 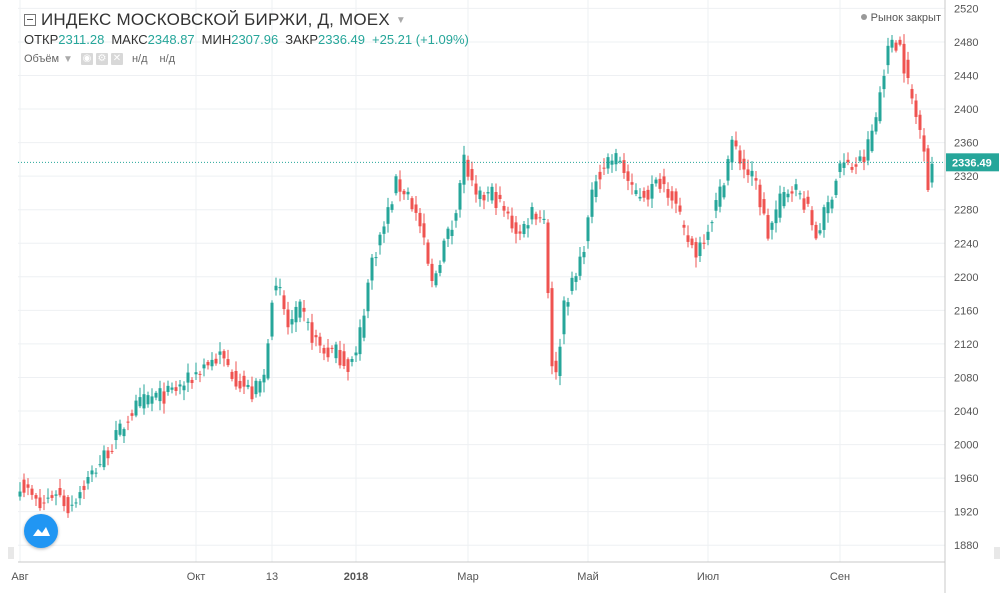 I want to click on open-value: 2311.28, so click(x=81, y=39).